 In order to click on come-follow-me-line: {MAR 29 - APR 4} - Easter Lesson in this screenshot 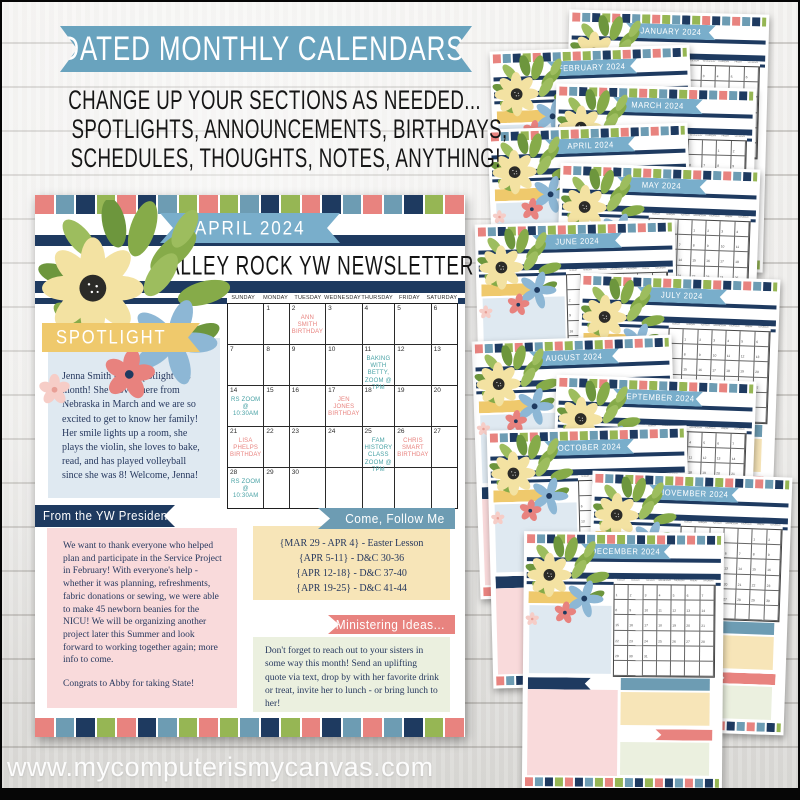, I will do `click(351, 543)`.